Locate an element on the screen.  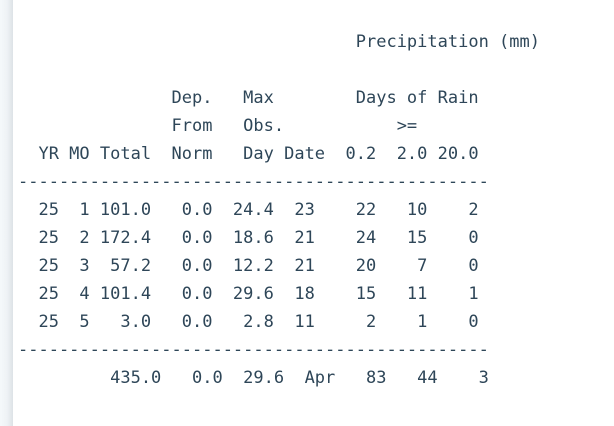
report-data-row-feb: 25 2 172.4 0.0 18.6 21 24 15 0 is located at coordinates (248, 238).